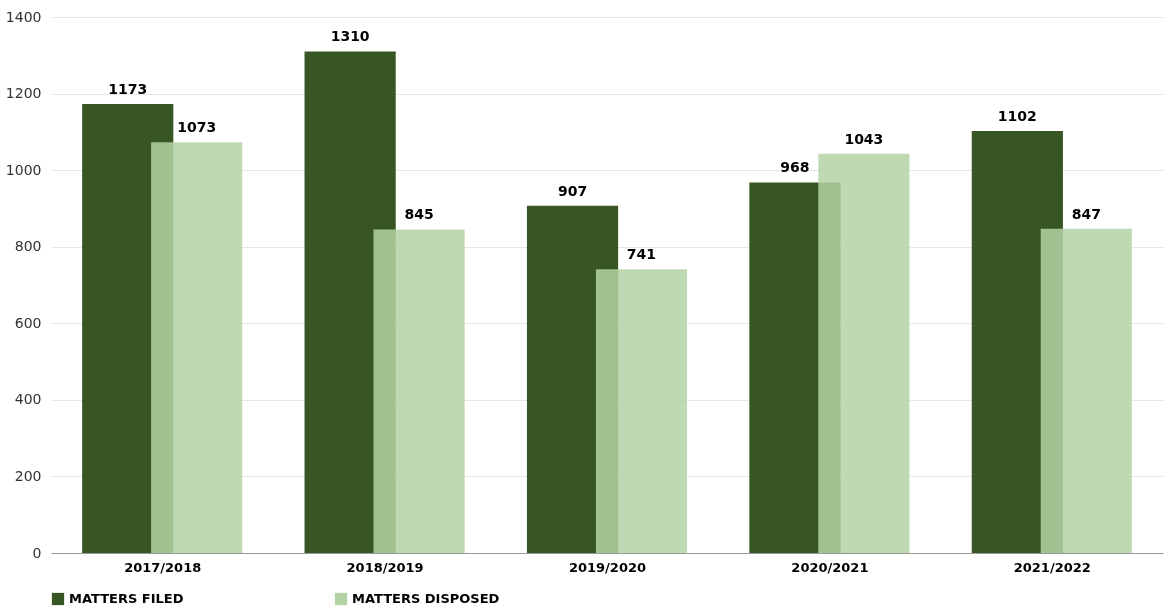 This screenshot has height=611, width=1173. What do you see at coordinates (23, 169) in the screenshot?
I see `y-tick-label: 1000` at bounding box center [23, 169].